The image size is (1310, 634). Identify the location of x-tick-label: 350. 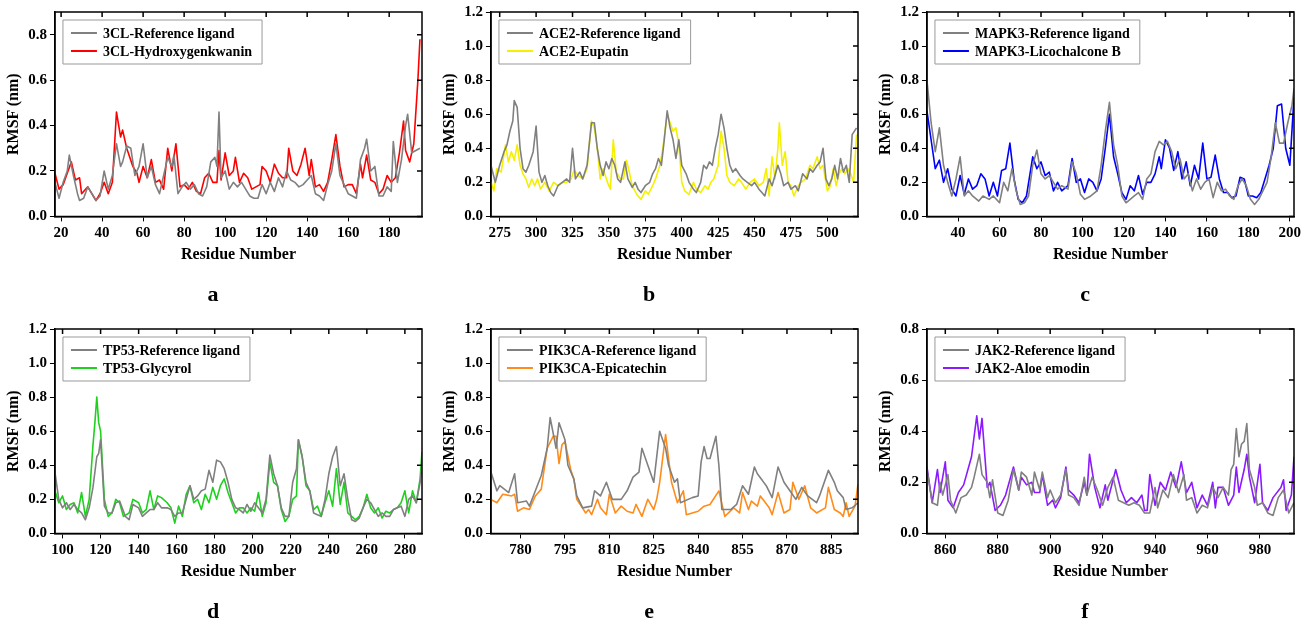
(609, 232).